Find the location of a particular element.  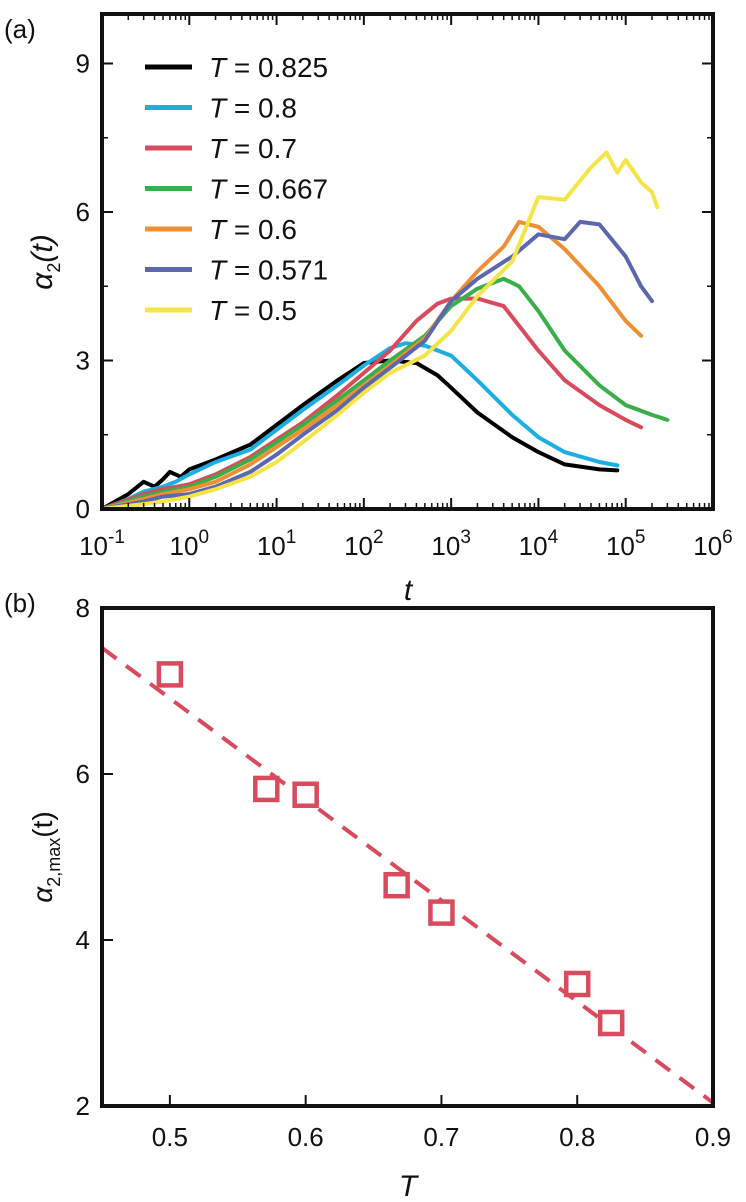

x-tick-label: 10⁵ is located at coordinates (626, 544).